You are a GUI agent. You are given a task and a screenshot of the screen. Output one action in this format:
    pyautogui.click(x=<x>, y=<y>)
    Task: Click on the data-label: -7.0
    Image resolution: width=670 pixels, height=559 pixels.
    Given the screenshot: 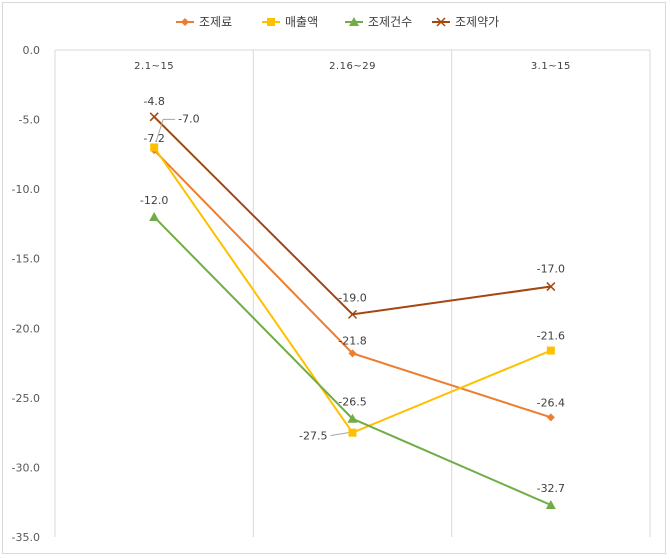 What is the action you would take?
    pyautogui.click(x=188, y=118)
    